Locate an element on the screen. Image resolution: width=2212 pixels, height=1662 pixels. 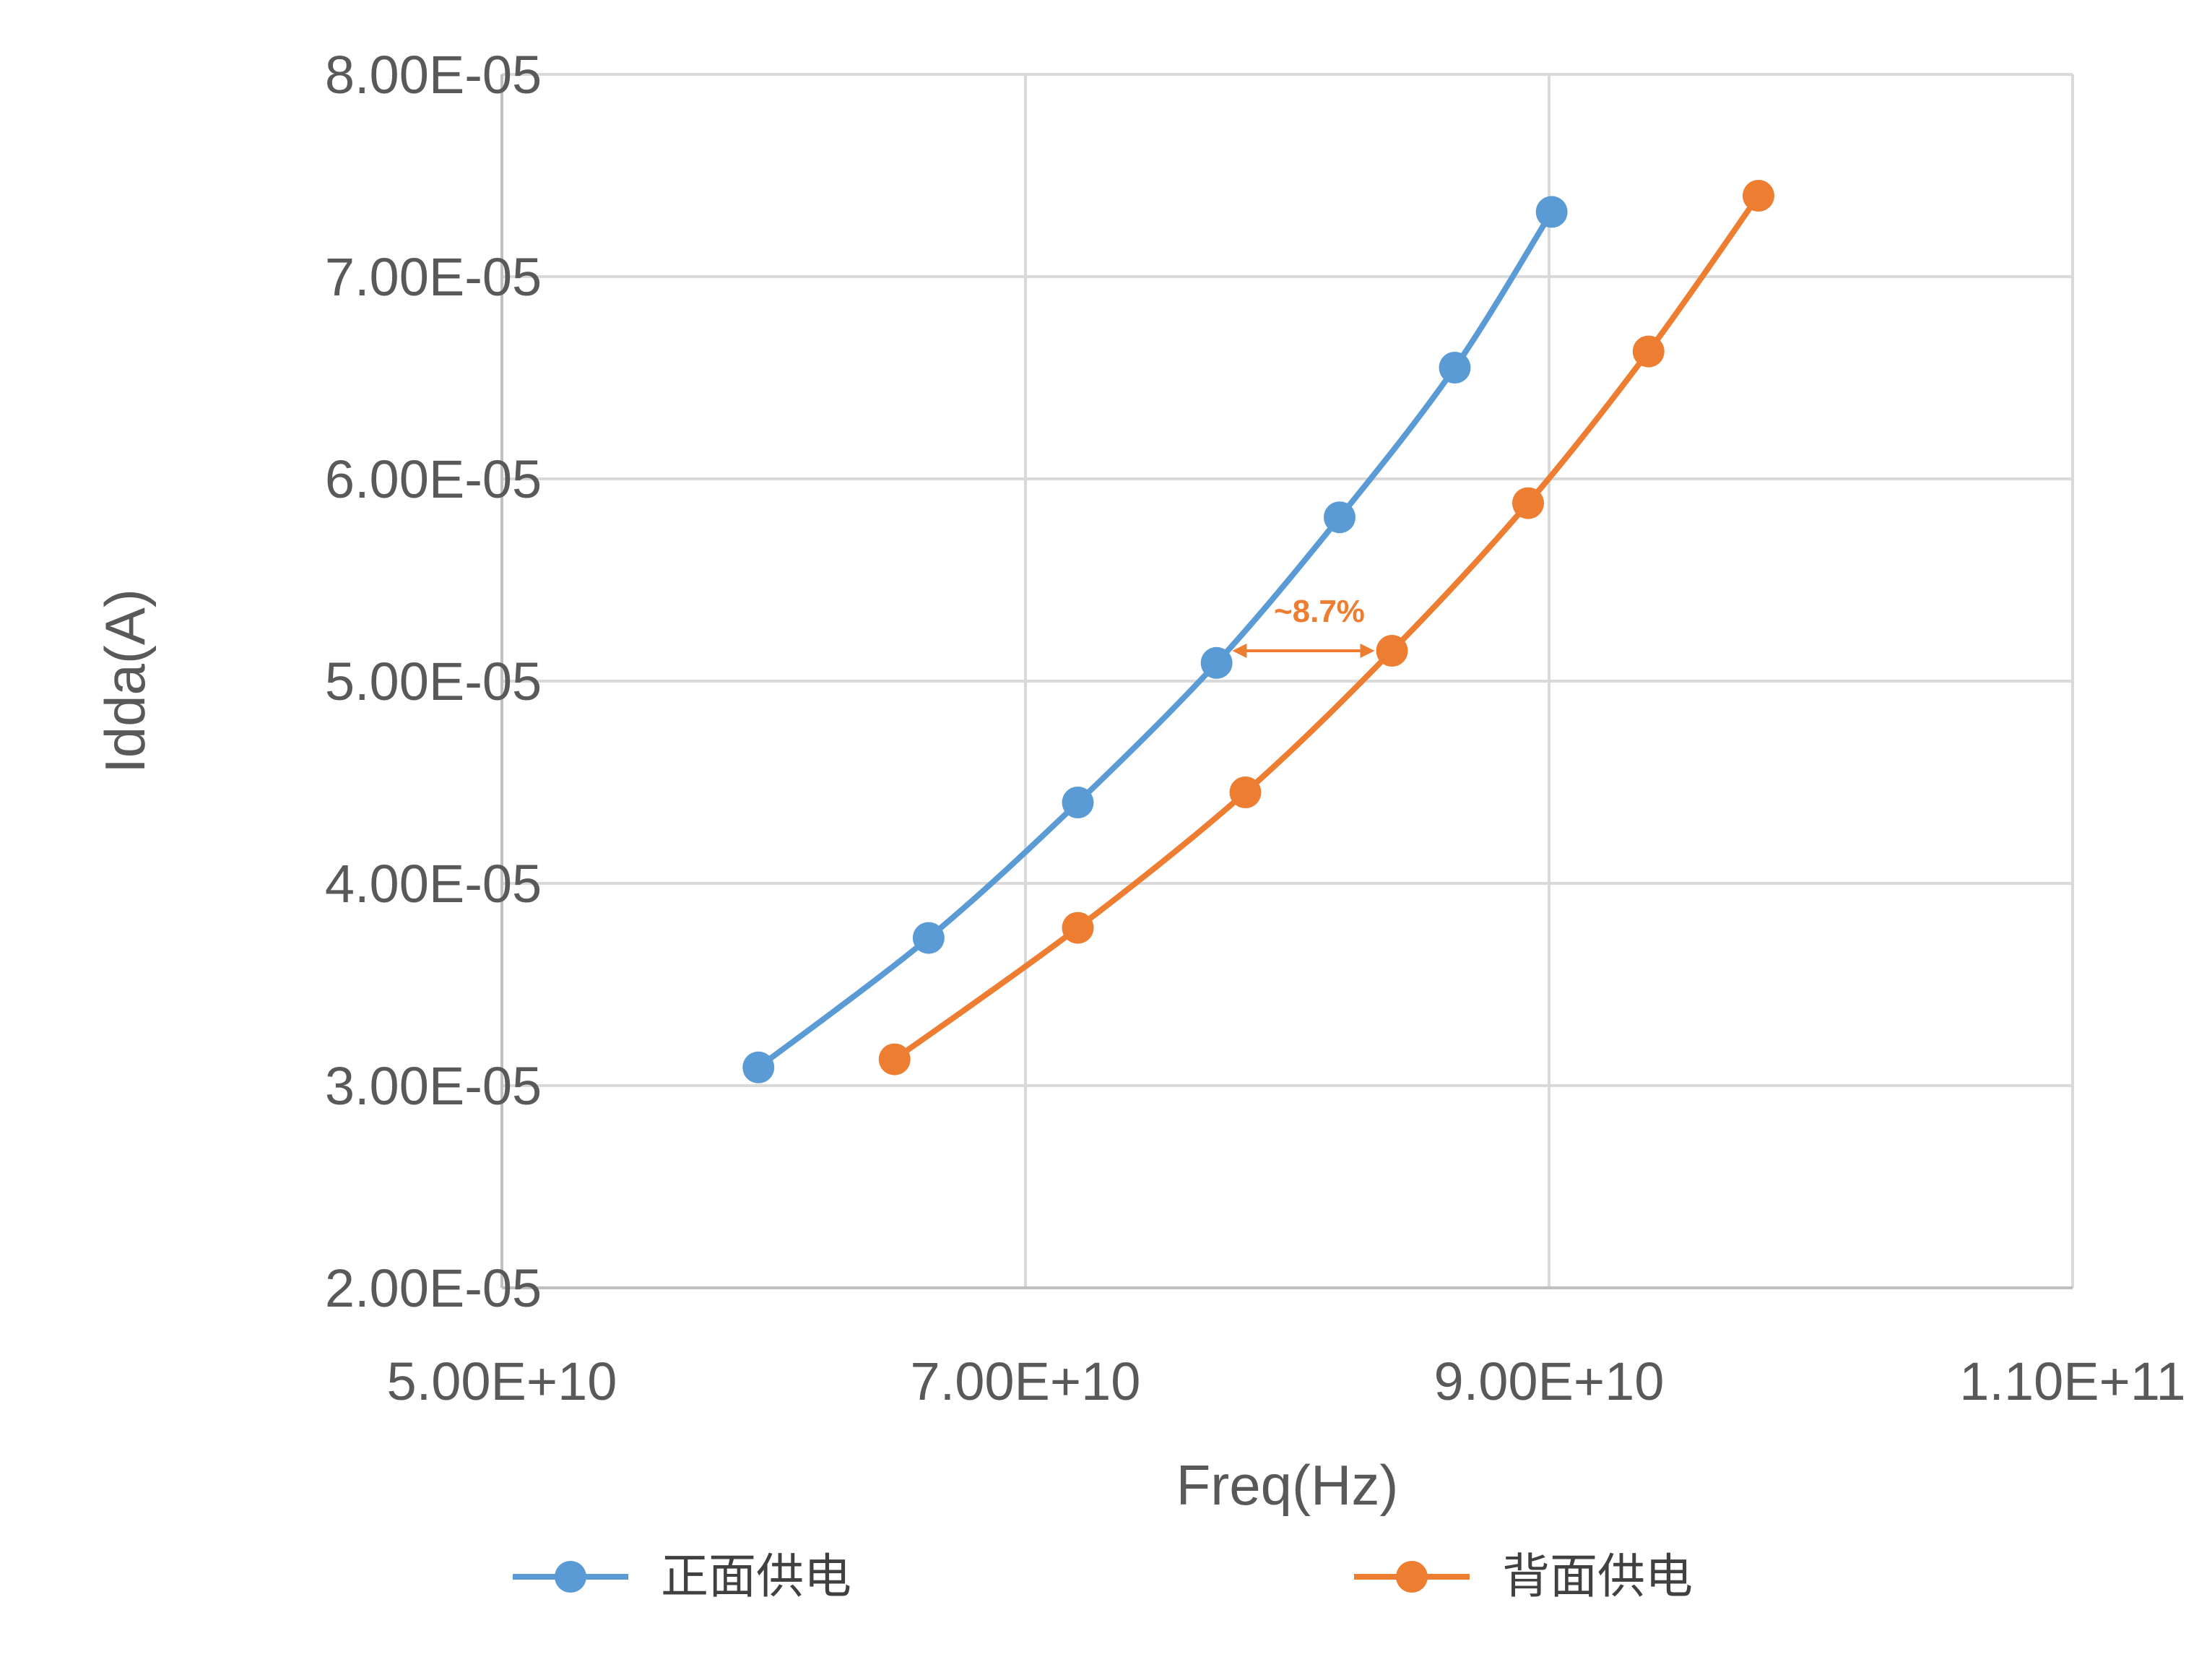
y-tick-label: 4.00E-05 is located at coordinates (434, 884).